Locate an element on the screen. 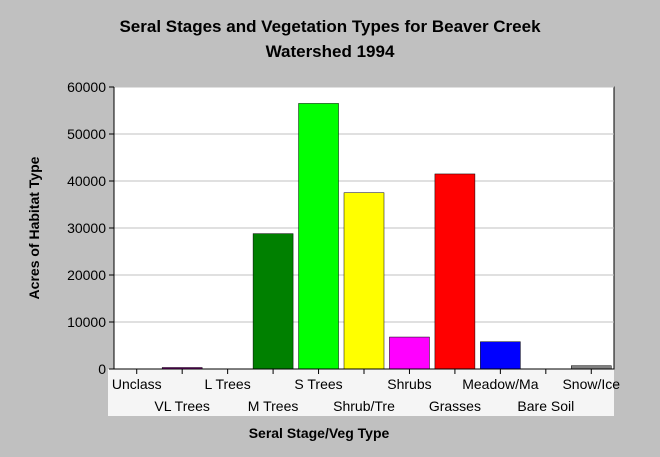 This screenshot has height=457, width=660. y-axis-ticks: 0 10000 20000 30000 40000 50000 60000 is located at coordinates (90, 228).